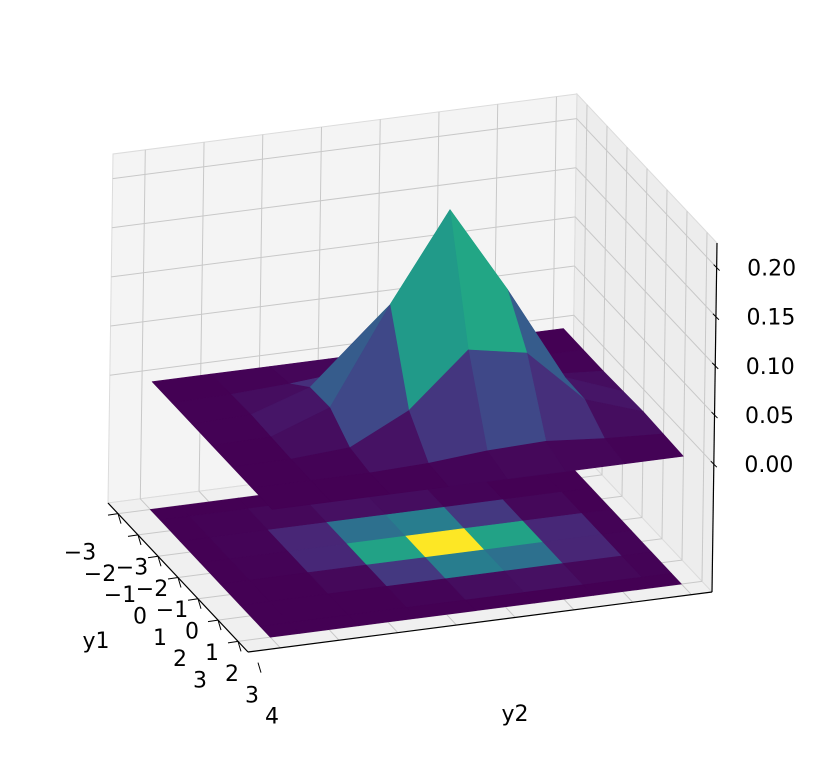 The width and height of the screenshot is (820, 777). I want to click on contour-cell, so click(662, 581).